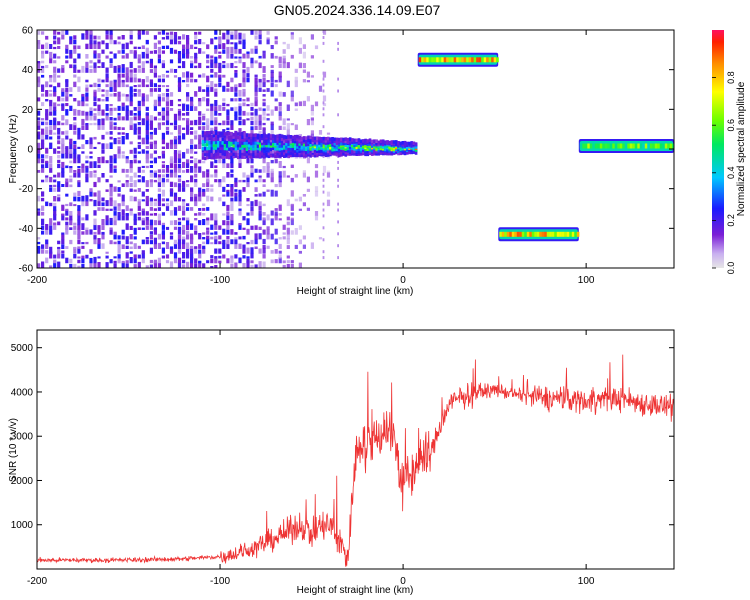  What do you see at coordinates (403, 581) in the screenshot?
I see `x-tick-label: 0` at bounding box center [403, 581].